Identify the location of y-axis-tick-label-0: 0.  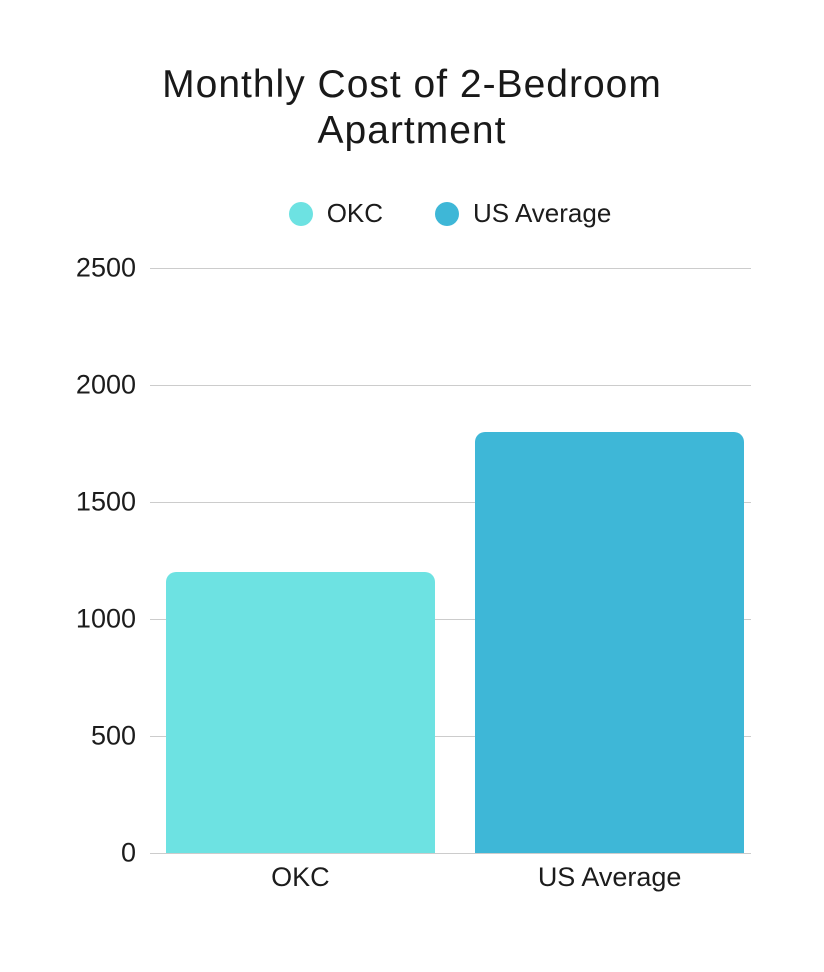
(128, 852).